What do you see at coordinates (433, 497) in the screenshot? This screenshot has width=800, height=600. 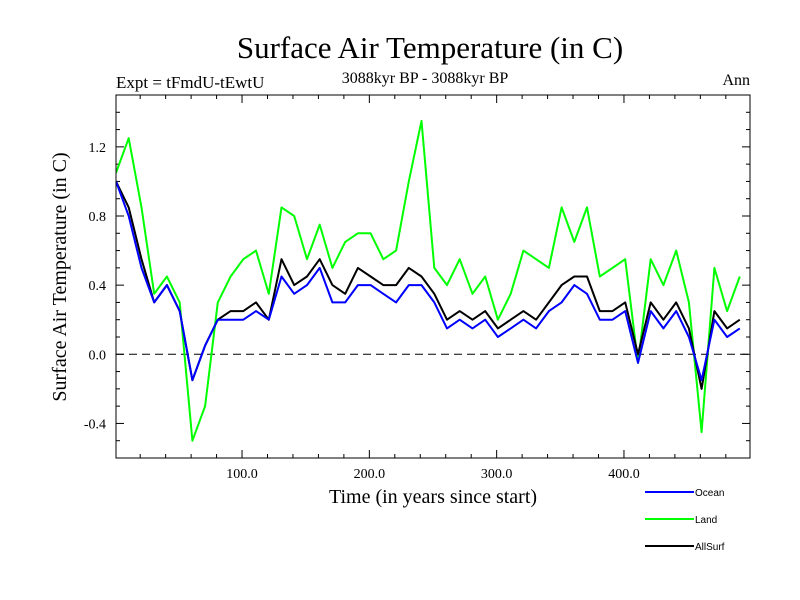 I see `x-axis-label: Time (in years since start)` at bounding box center [433, 497].